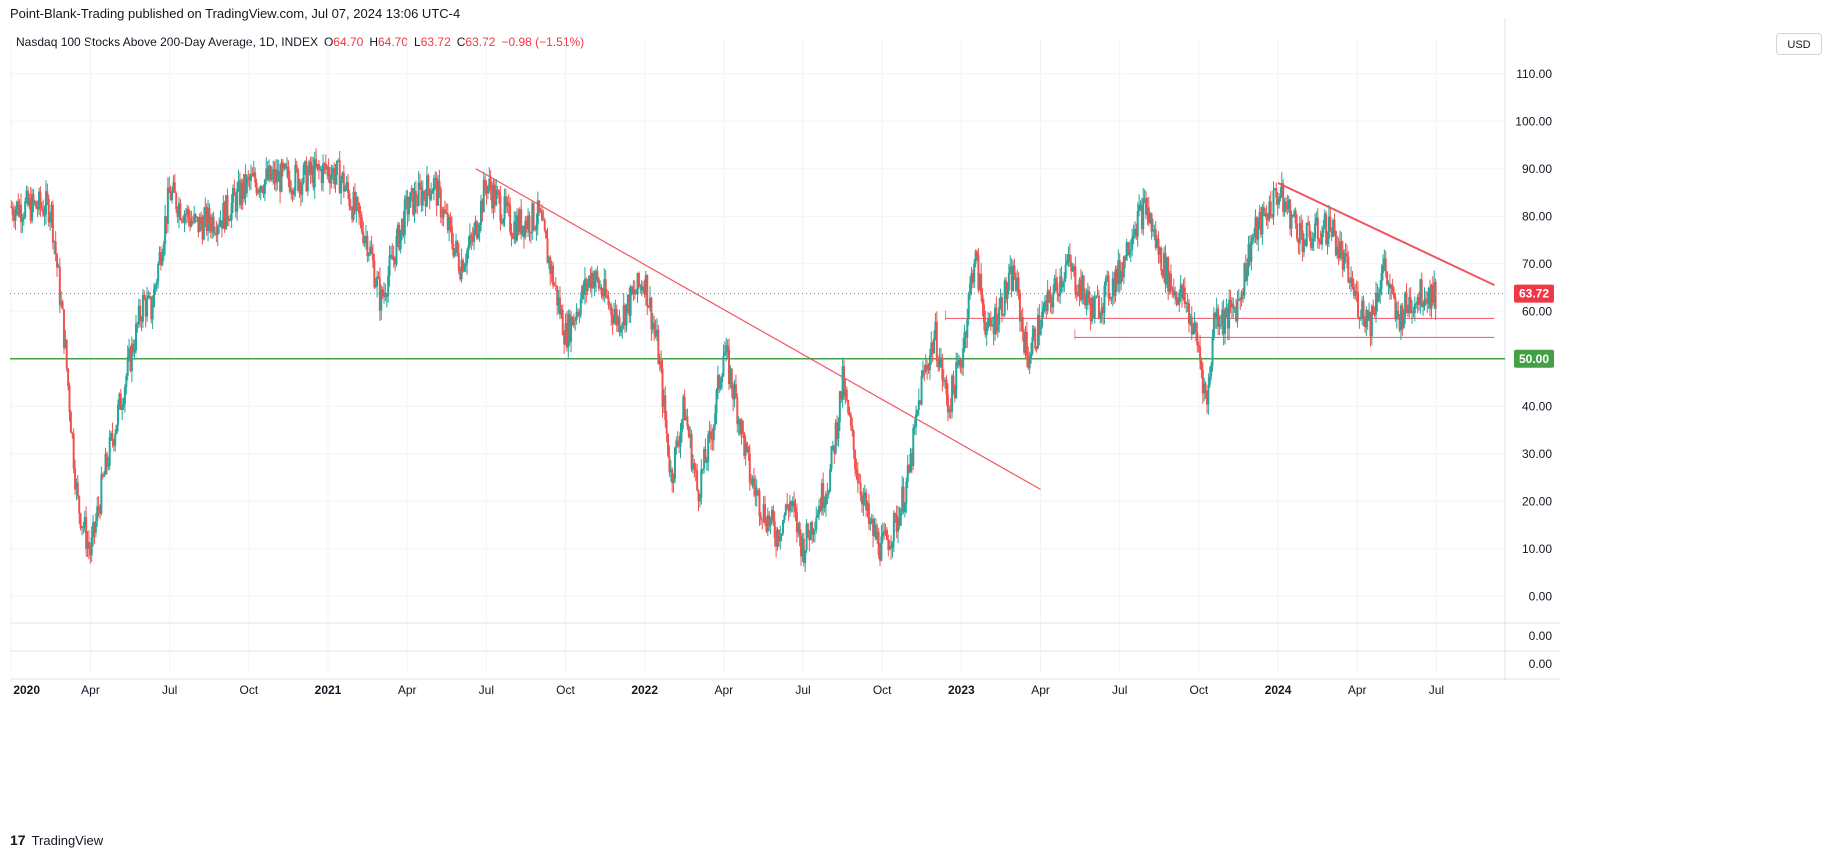  What do you see at coordinates (393, 42) in the screenshot?
I see `high-value: 64.70` at bounding box center [393, 42].